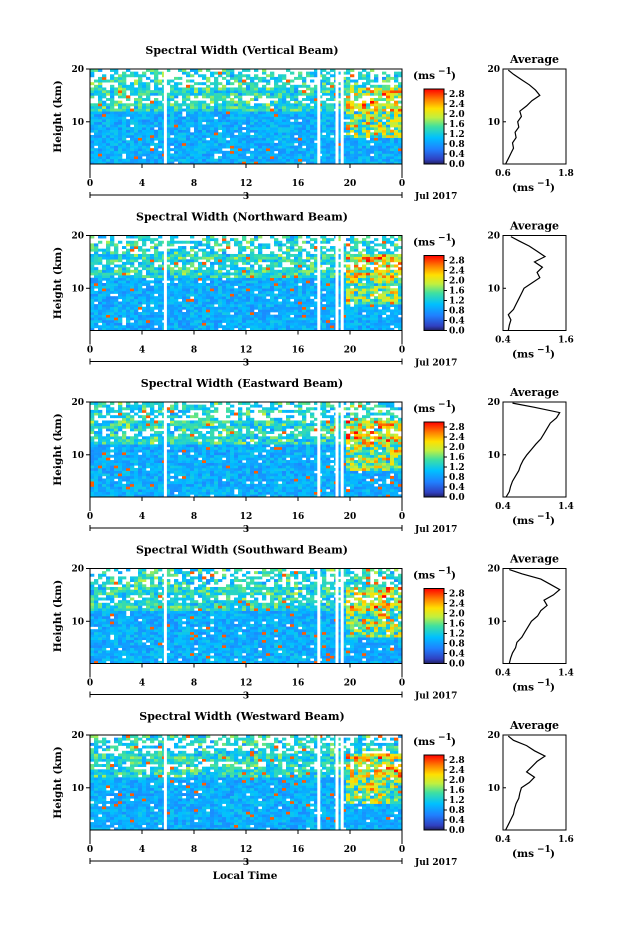 This screenshot has width=623, height=929. What do you see at coordinates (503, 341) in the screenshot?
I see `profile-x-tick-label: 0.4` at bounding box center [503, 341].